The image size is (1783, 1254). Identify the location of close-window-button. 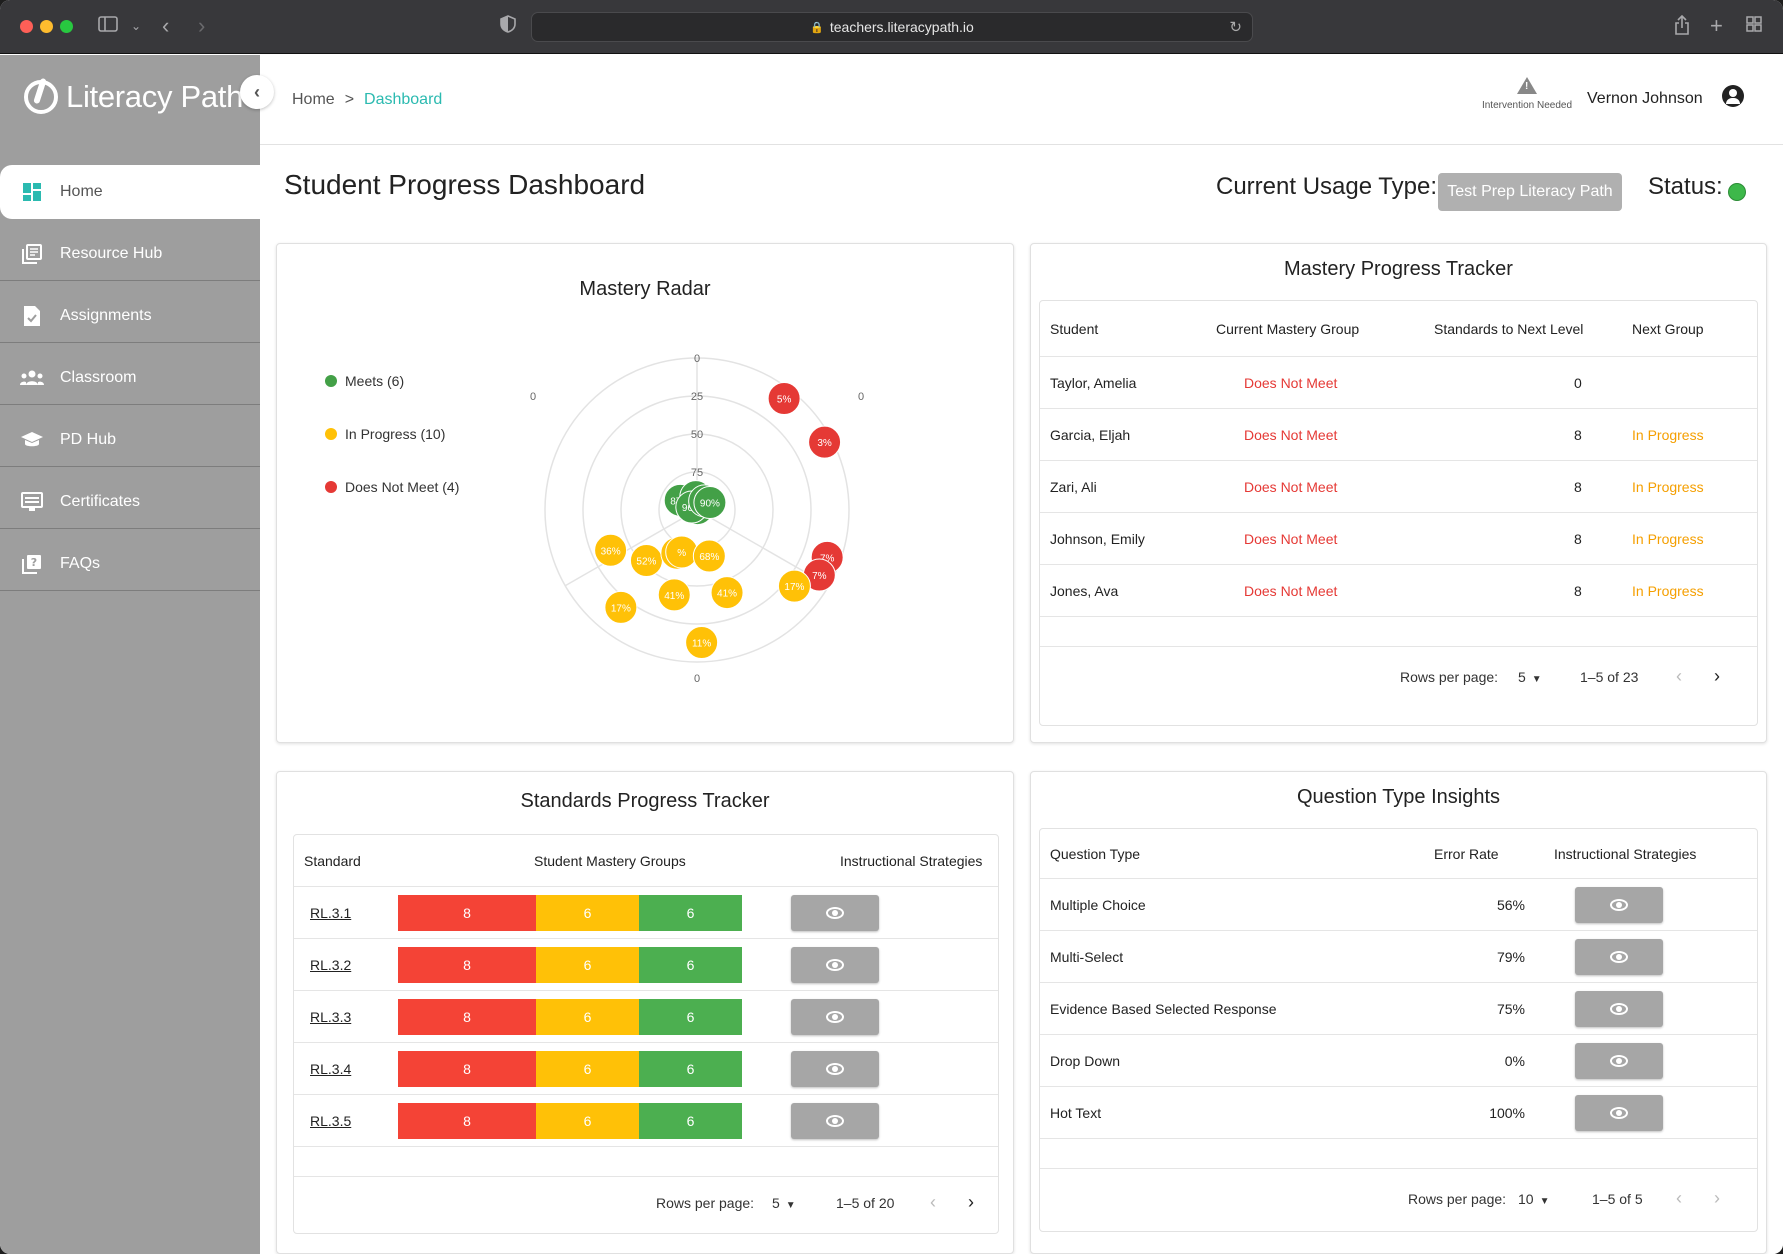
(26, 26).